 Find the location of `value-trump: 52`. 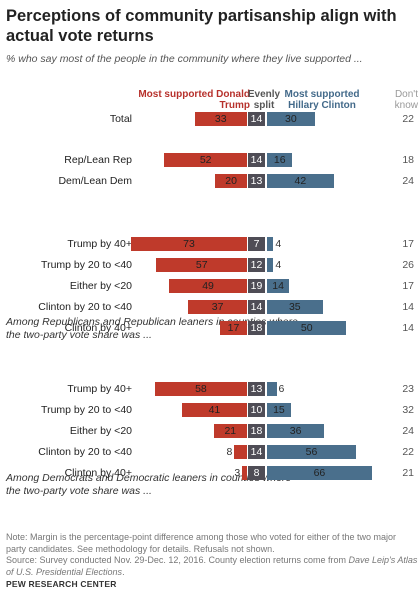

value-trump: 52 is located at coordinates (205, 160).